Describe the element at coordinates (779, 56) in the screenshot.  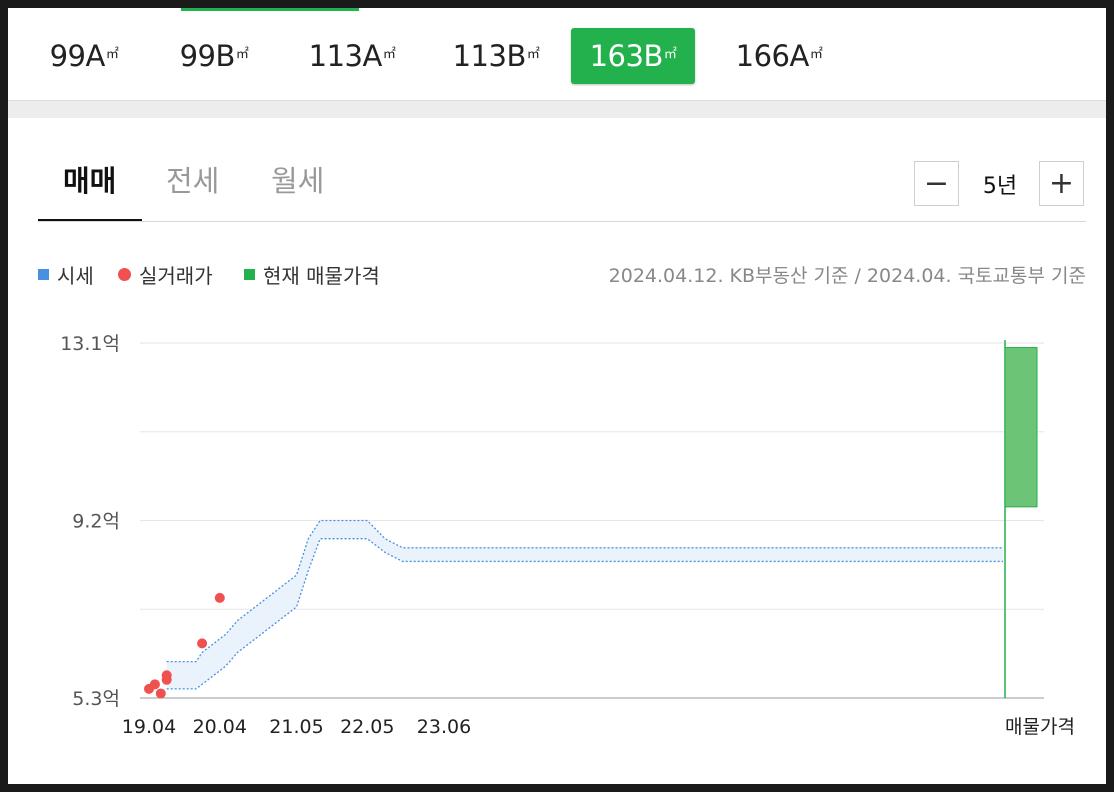
I see `area-tab-166a: 166A ㎡` at that location.